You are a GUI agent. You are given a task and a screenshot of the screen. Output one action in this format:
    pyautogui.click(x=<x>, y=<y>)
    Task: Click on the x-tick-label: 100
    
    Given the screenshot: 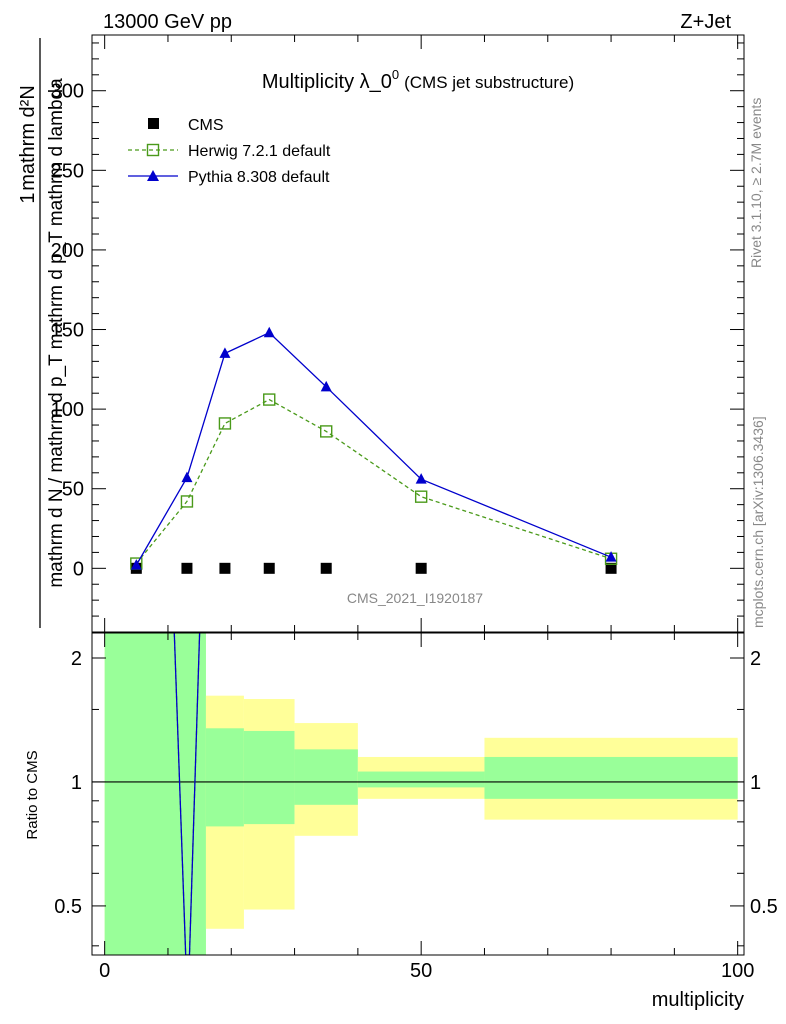 What is the action you would take?
    pyautogui.click(x=737, y=971)
    